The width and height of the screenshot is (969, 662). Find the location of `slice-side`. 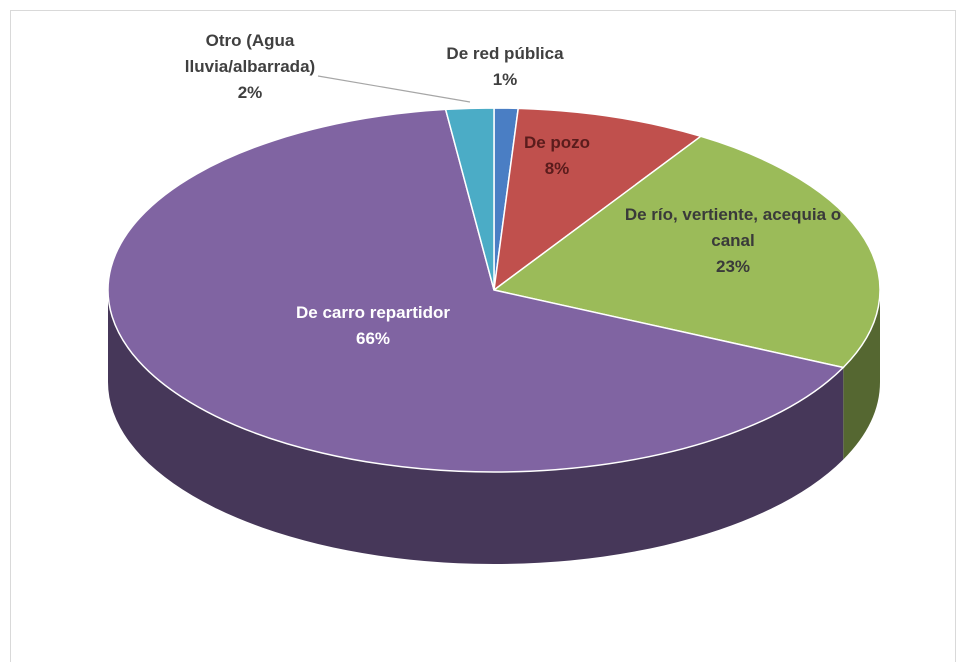

slice-side is located at coordinates (861, 375).